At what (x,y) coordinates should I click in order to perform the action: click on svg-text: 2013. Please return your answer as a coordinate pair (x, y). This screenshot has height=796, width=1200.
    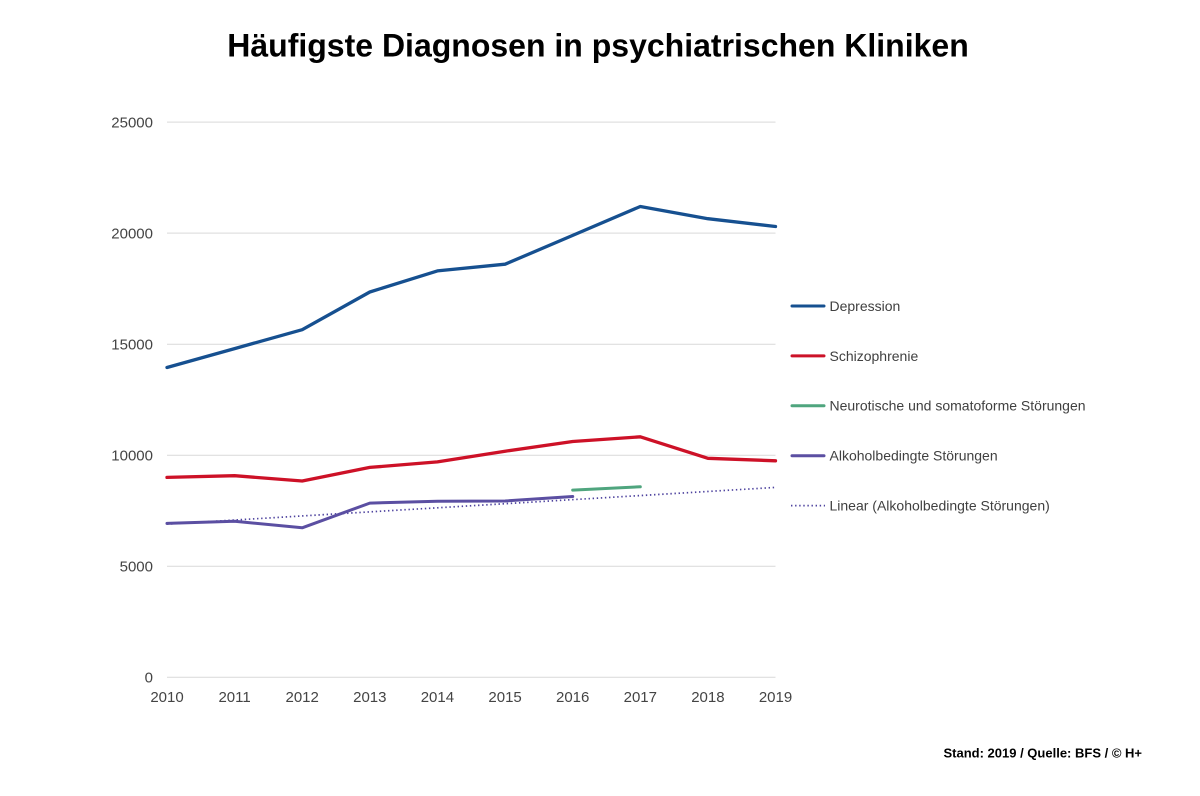
    Looking at the image, I should click on (369, 697).